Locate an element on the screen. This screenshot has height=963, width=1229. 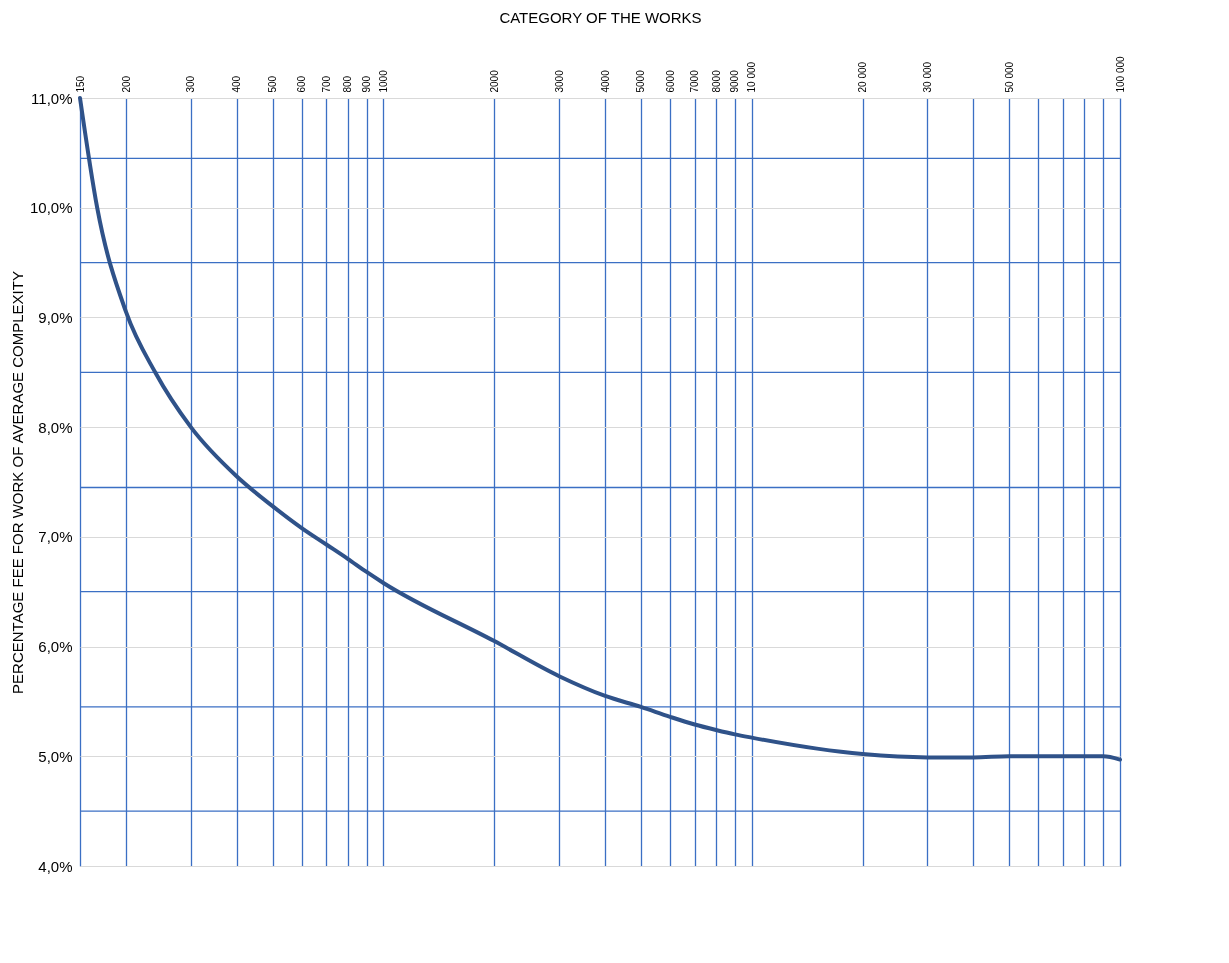
x-tick-label: 300 is located at coordinates (191, 84).